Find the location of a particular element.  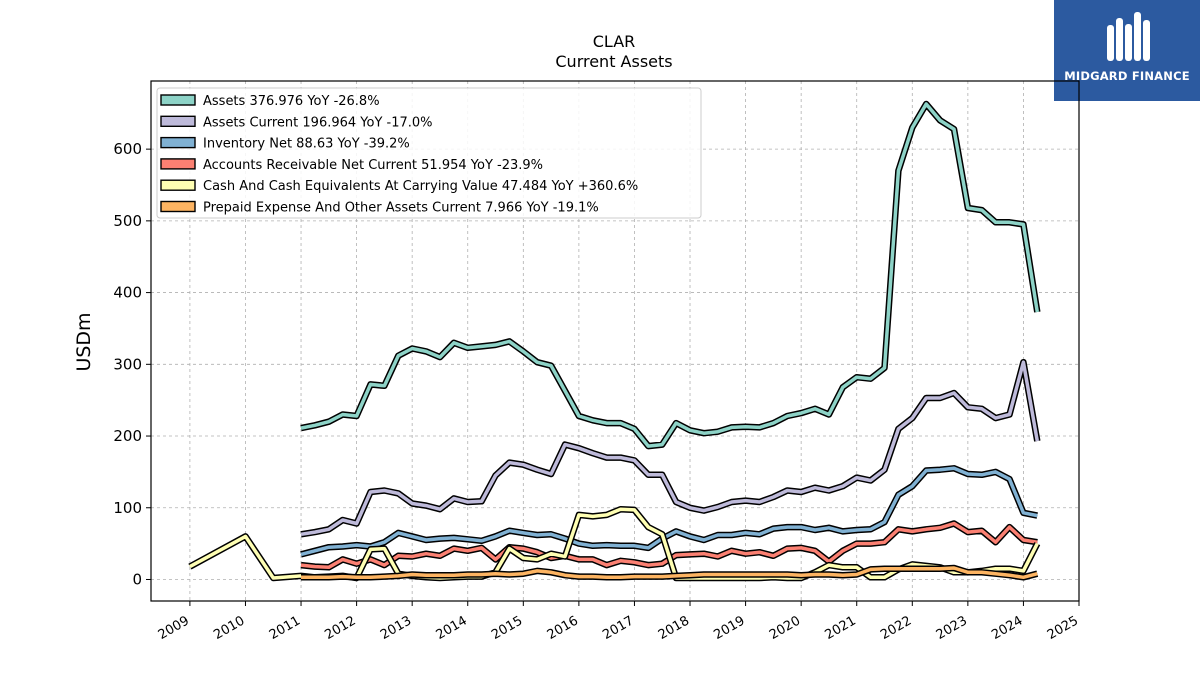

legend-item: Assets 376.976 YoY -26.8% is located at coordinates (270, 101).